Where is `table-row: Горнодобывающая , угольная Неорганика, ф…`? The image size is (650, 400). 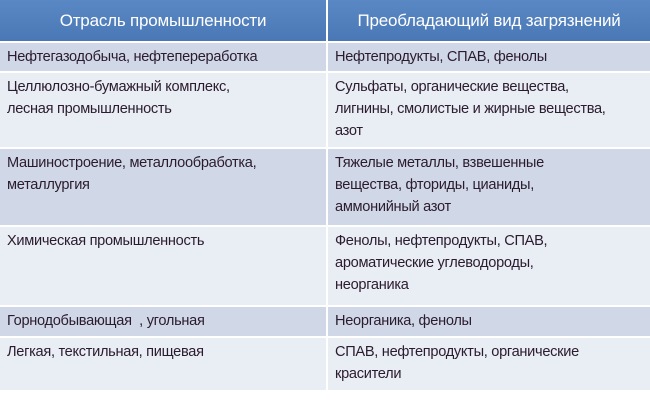
table-row: Горнодобывающая , угольная Неорганика, ф… is located at coordinates (325, 322).